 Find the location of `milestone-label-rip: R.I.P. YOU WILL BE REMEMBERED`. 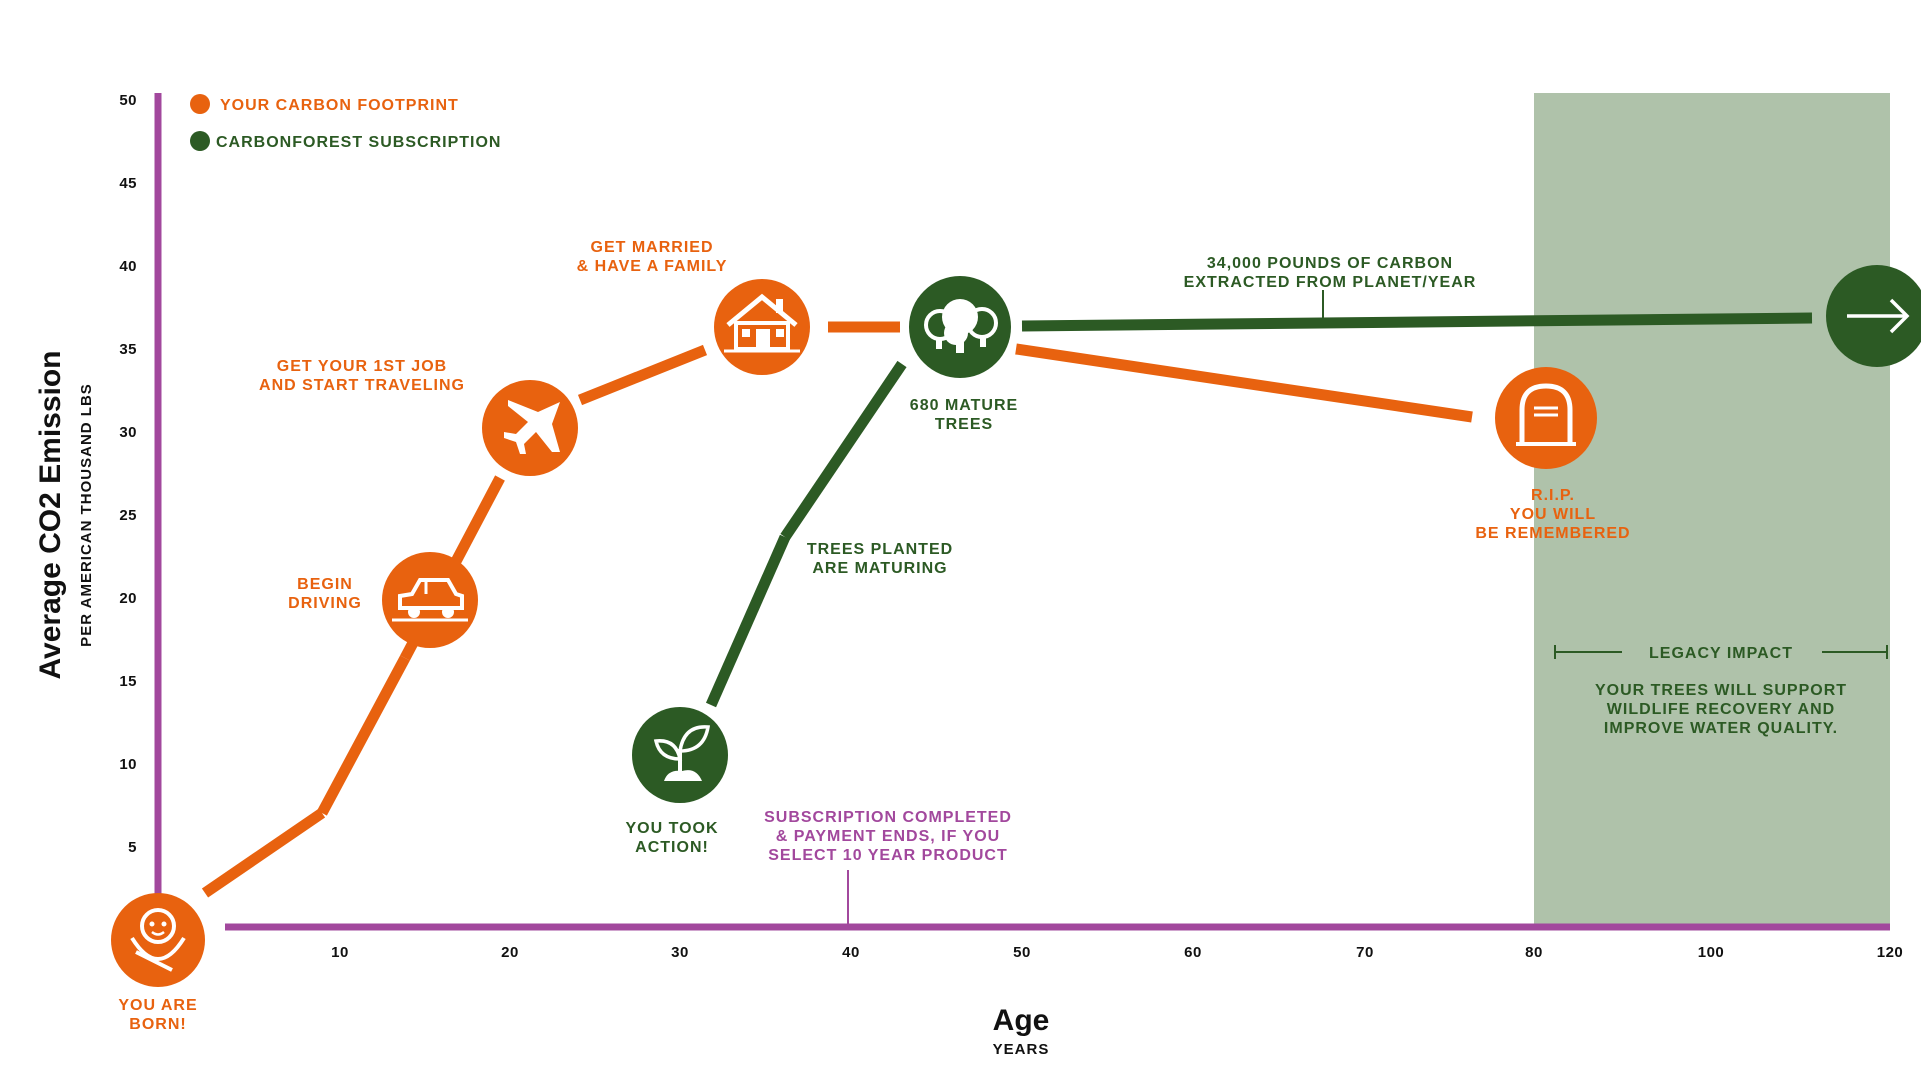

milestone-label-rip: R.I.P. YOU WILL BE REMEMBERED is located at coordinates (1552, 514).